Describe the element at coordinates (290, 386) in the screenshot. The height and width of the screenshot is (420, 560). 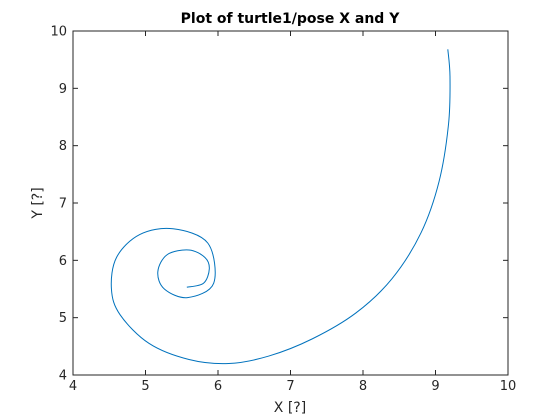
I see `x-tick-label: 7` at that location.